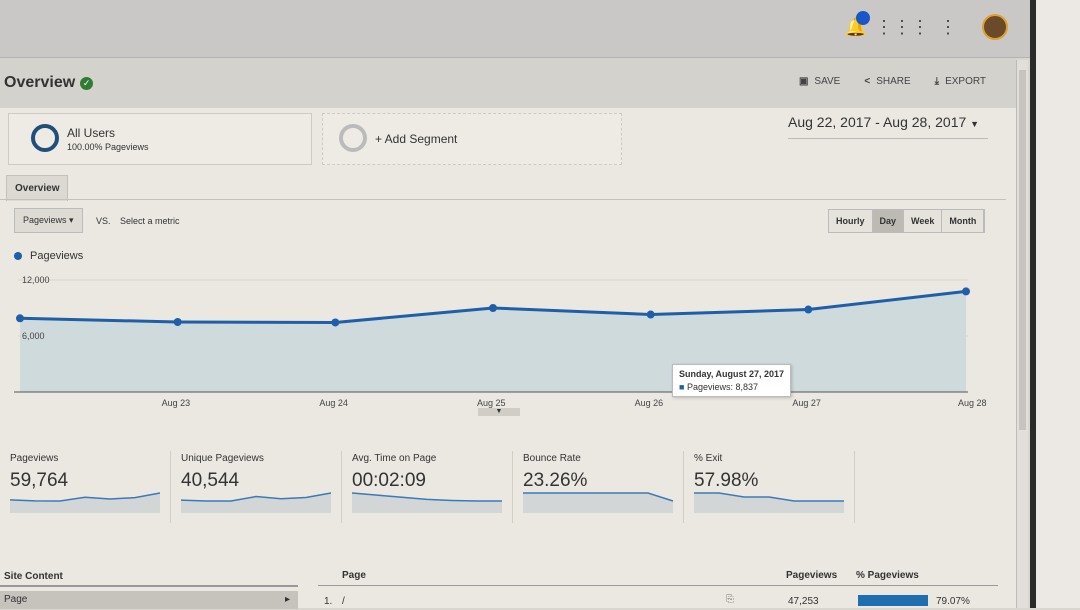  What do you see at coordinates (34, 458) in the screenshot?
I see `metric-label: Pageviews` at bounding box center [34, 458].